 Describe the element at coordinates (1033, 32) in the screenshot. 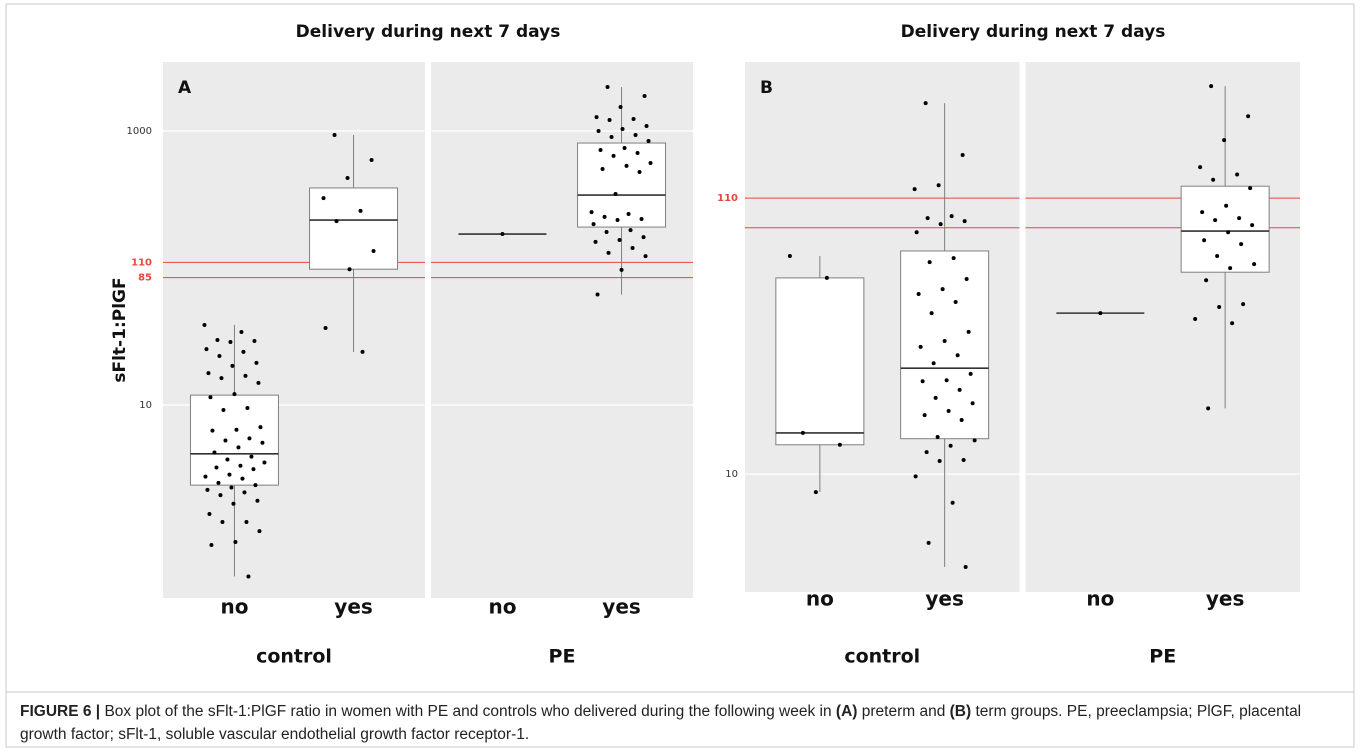

I see `chart-title: Delivery during next 7 days` at that location.